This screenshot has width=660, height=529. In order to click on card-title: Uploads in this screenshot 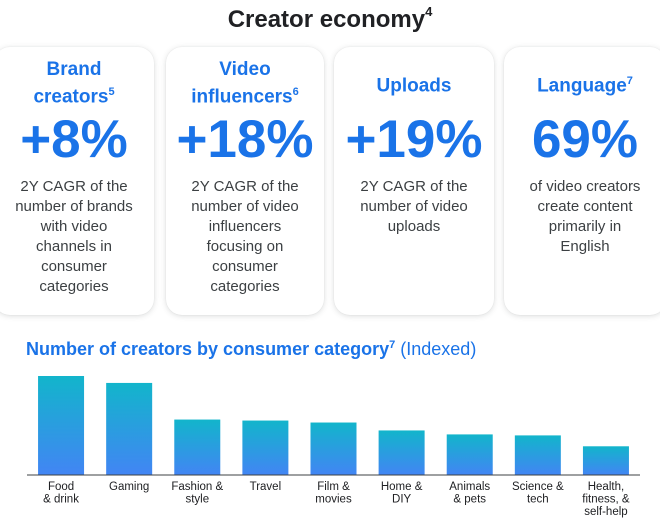, I will do `click(414, 84)`.